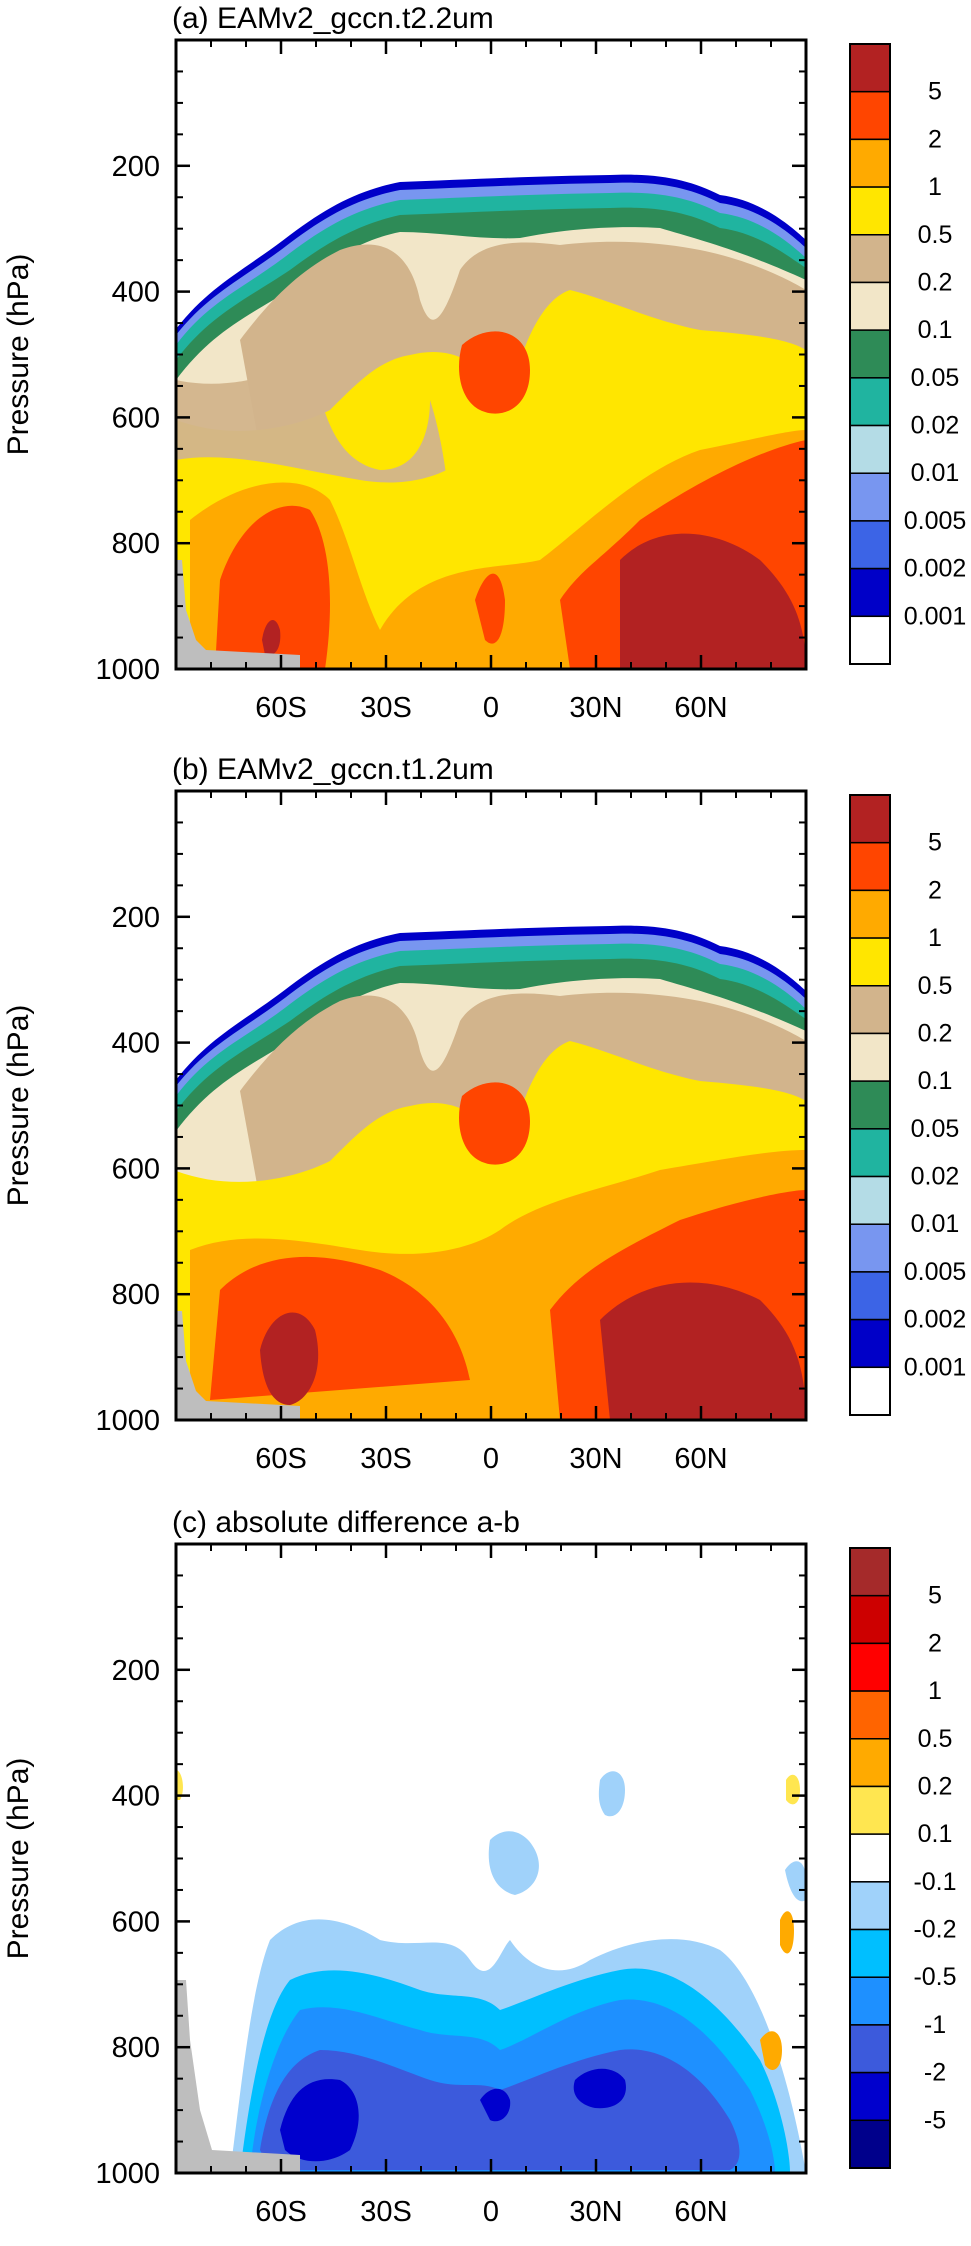 This screenshot has width=971, height=2246. I want to click on panel-b-colorbar: 5 2 1 0.5 0.2 0.1 0.05 0.02 0.01 0.005 0.002 0.001, so click(908, 1105).